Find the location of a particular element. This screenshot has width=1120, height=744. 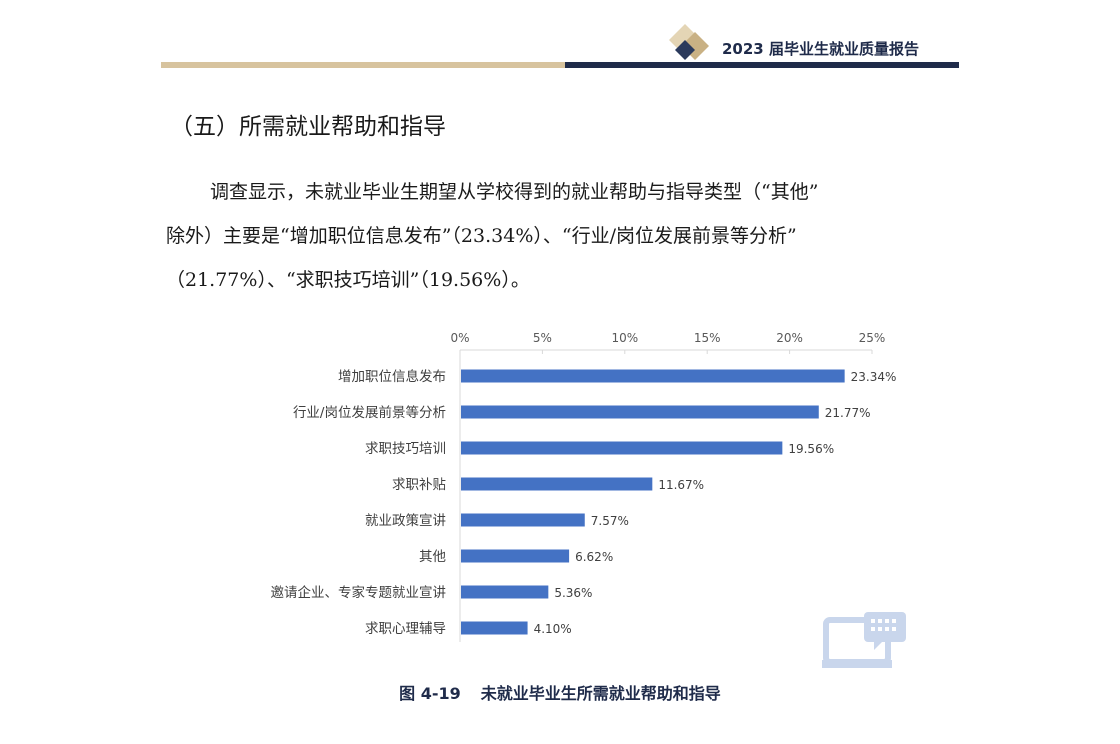

section-heading: （五）所需就业帮助和指导 is located at coordinates (308, 127).